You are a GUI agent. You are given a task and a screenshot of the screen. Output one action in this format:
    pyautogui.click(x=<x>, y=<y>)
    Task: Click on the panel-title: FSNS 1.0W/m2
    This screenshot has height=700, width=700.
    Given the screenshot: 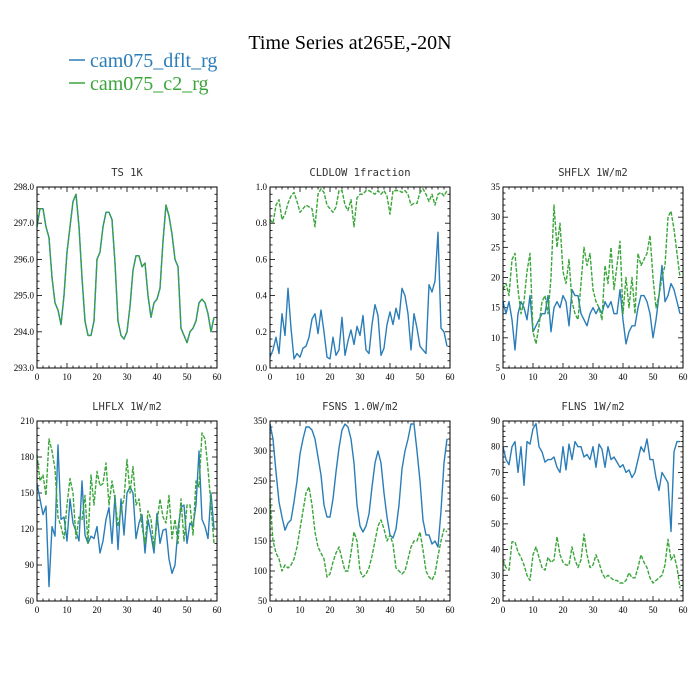 What is the action you would take?
    pyautogui.click(x=360, y=407)
    